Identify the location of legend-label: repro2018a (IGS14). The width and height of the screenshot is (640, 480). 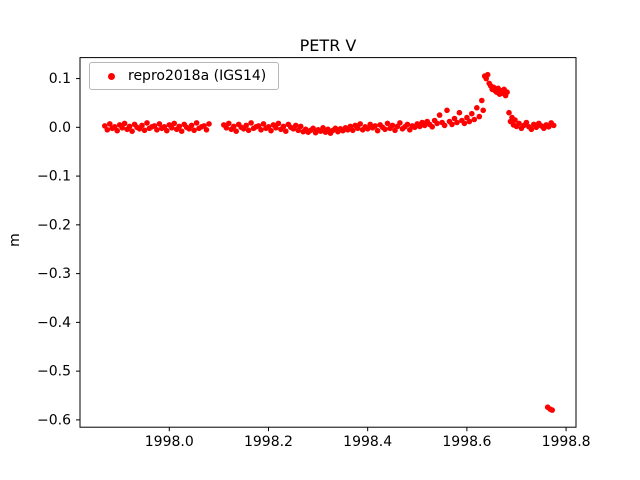
(197, 76).